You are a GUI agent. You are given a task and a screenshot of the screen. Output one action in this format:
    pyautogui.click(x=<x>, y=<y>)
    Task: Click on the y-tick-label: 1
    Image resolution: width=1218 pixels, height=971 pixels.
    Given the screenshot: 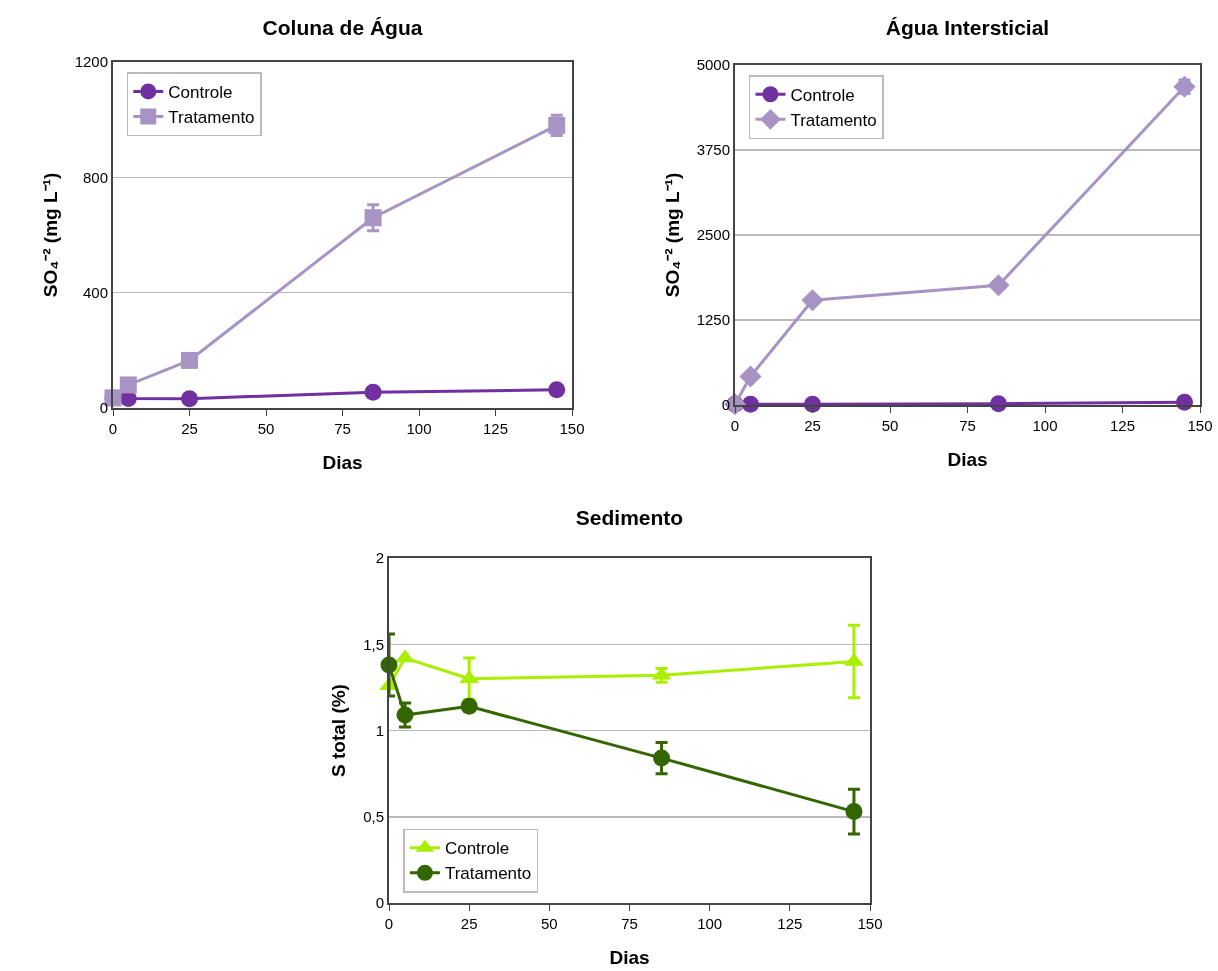 What is the action you would take?
    pyautogui.click(x=379, y=730)
    